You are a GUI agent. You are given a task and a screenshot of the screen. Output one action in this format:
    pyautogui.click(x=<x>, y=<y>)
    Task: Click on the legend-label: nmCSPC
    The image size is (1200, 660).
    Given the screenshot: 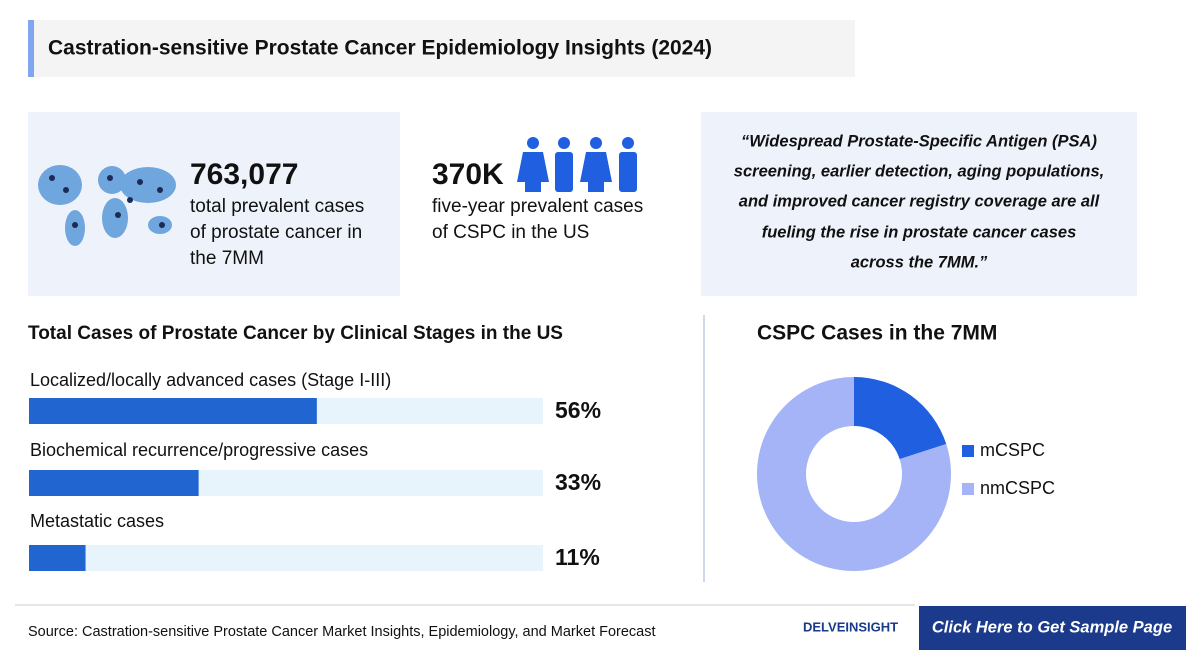 What is the action you would take?
    pyautogui.click(x=1017, y=488)
    